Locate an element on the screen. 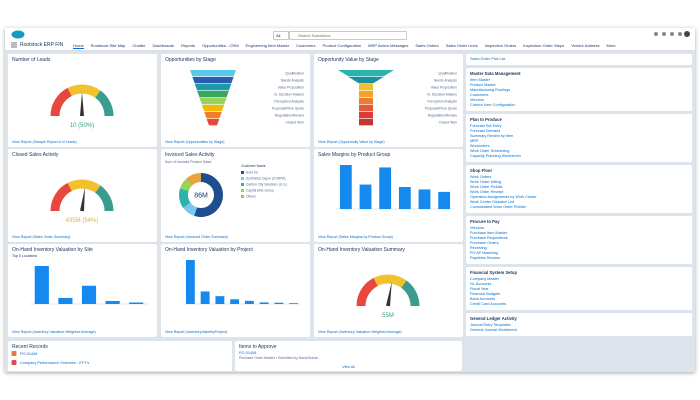  sidebar-link: Current User Configuration is located at coordinates (493, 105).